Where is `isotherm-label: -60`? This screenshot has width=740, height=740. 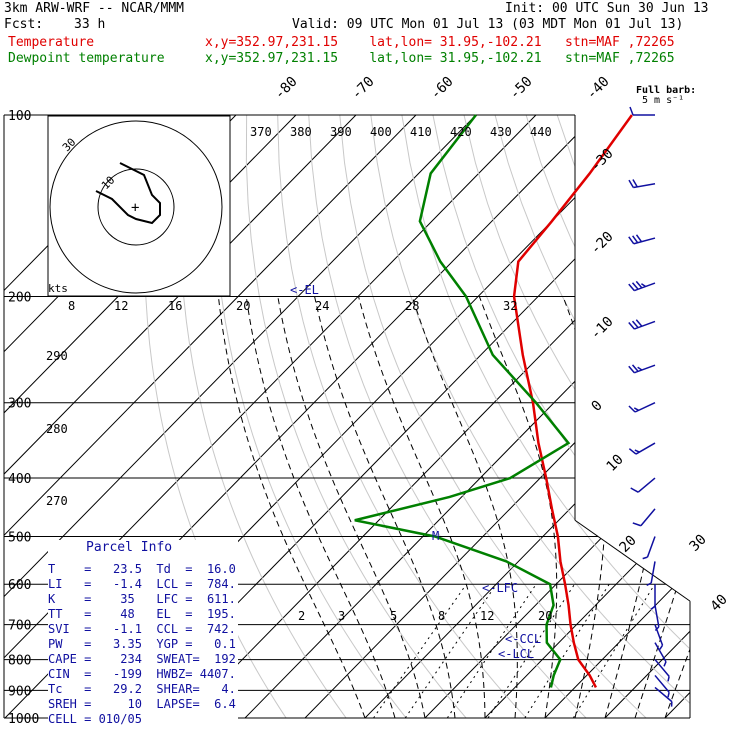 isotherm-label: -60 is located at coordinates (442, 88).